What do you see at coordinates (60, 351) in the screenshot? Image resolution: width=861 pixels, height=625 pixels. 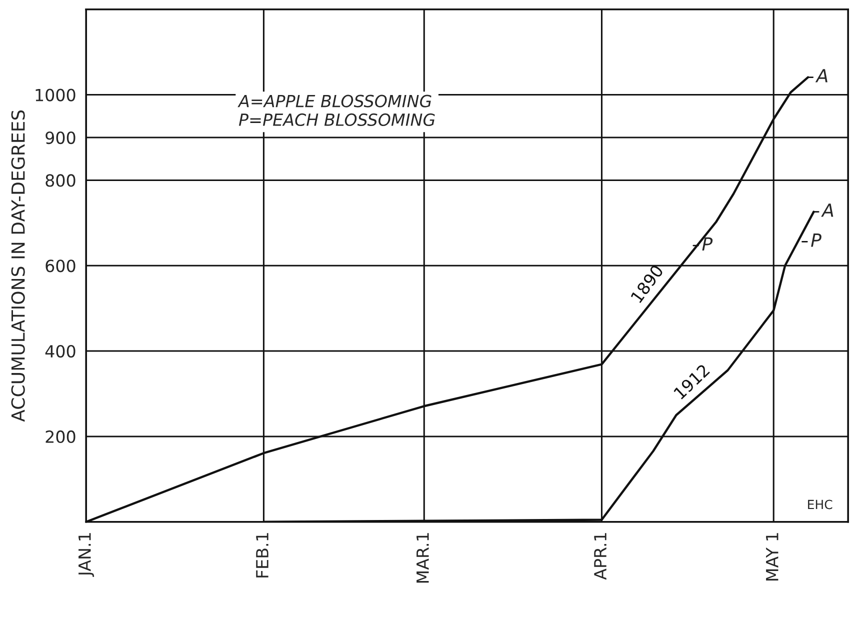 I see `y-tick-label: 400` at bounding box center [60, 351].